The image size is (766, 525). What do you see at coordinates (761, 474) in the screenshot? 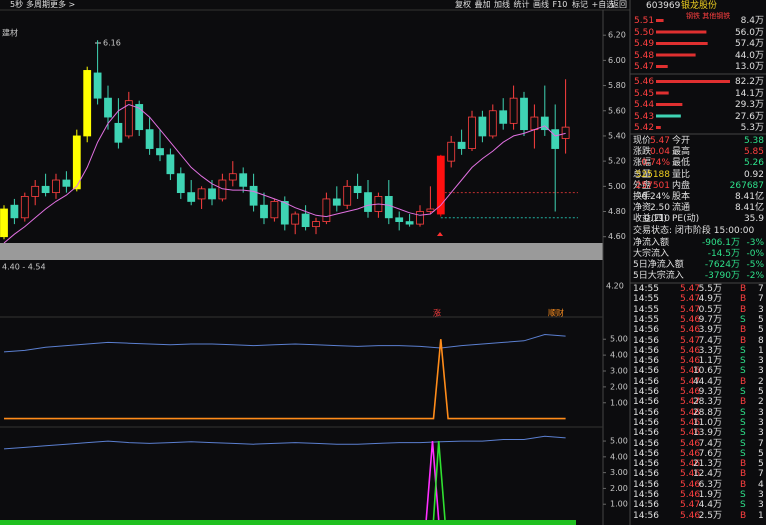
I see `trade-count: 7` at bounding box center [761, 474].